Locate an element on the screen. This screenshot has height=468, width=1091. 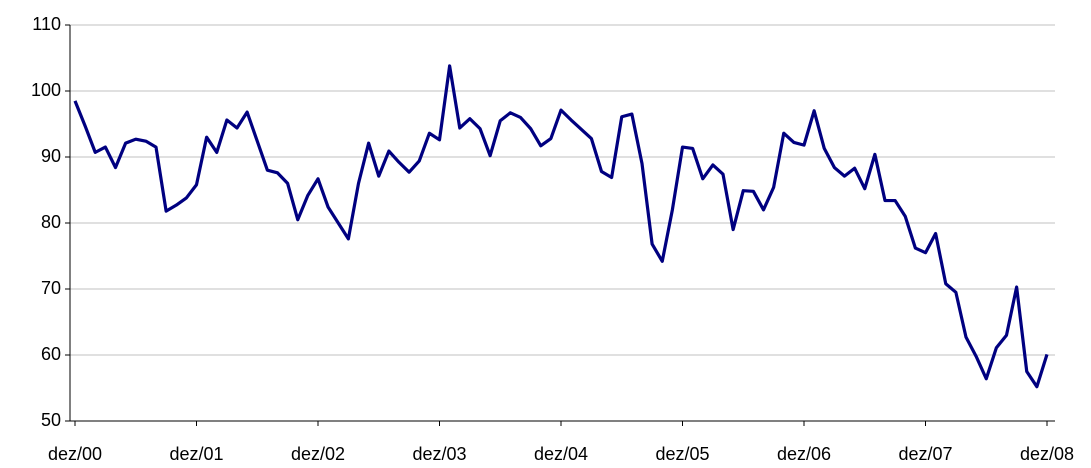
y-tick-label: 60 is located at coordinates (51, 354).